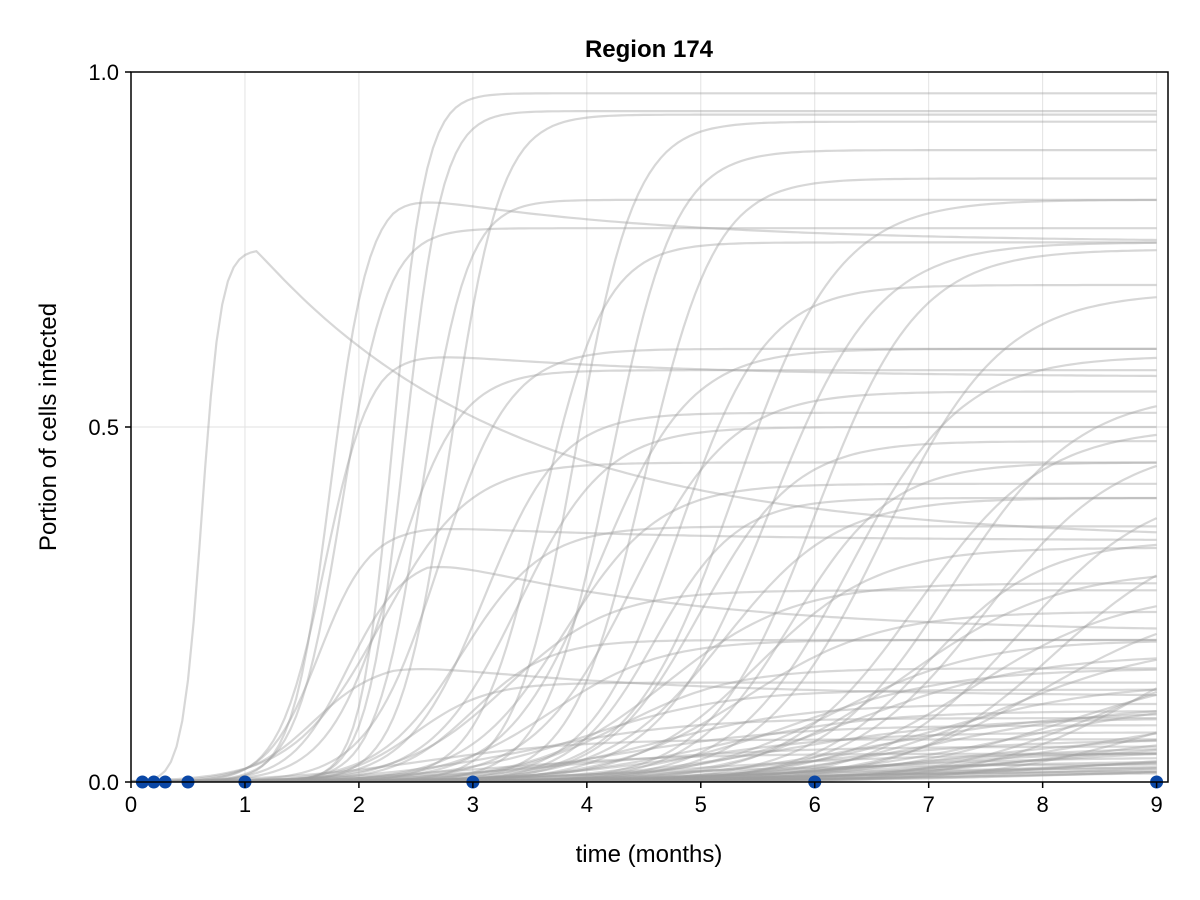 The image size is (1200, 900). Describe the element at coordinates (103, 427) in the screenshot. I see `y-tick-label: 0.5` at that location.